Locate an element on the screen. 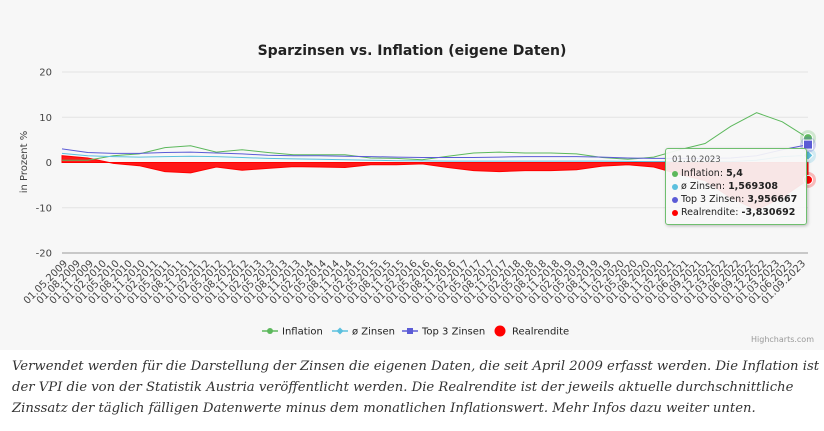 The height and width of the screenshot is (431, 824). legend-label: Inflation is located at coordinates (302, 332).